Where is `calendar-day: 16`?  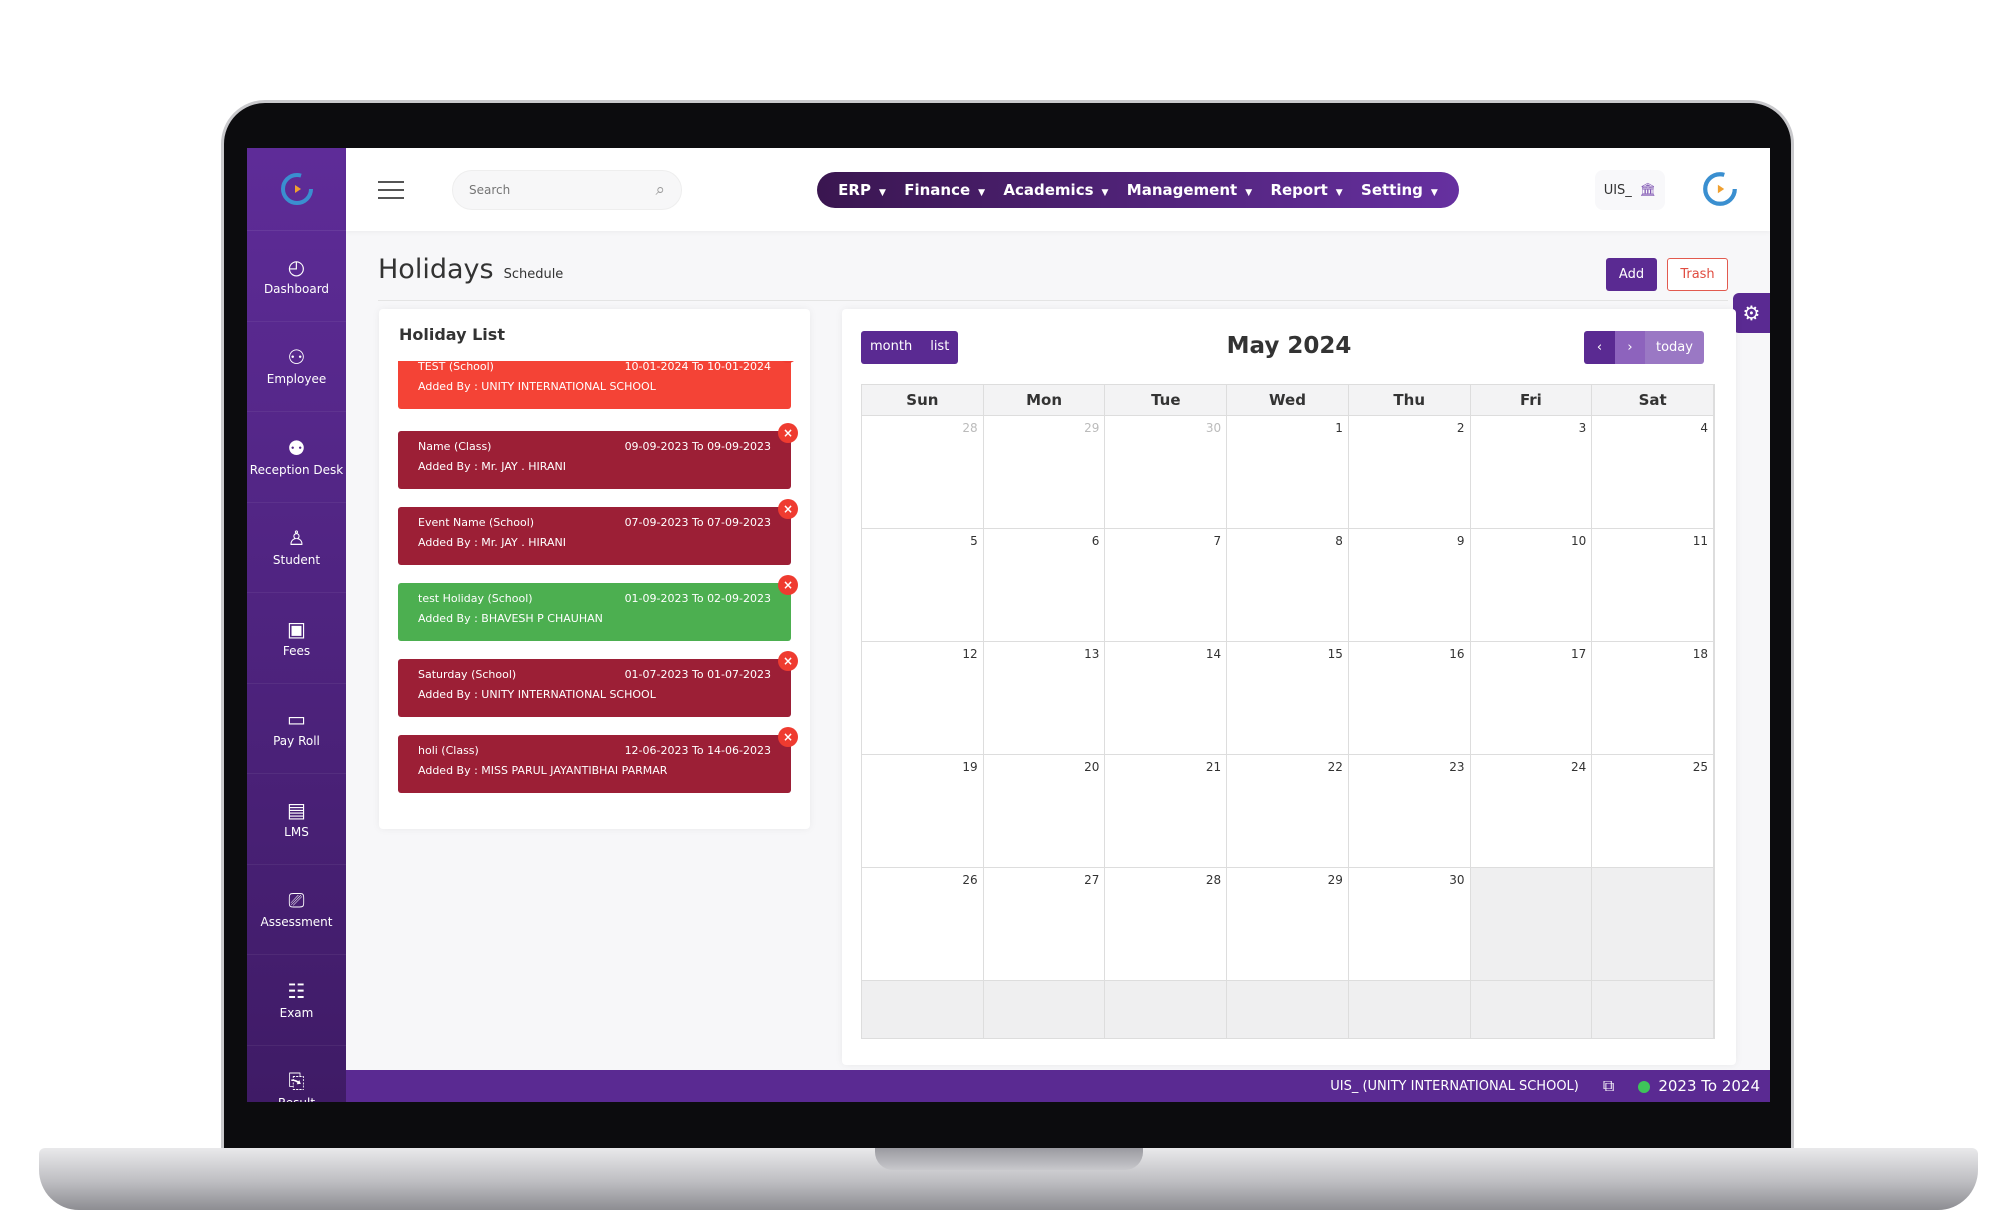
calendar-day: 16 is located at coordinates (1410, 698).